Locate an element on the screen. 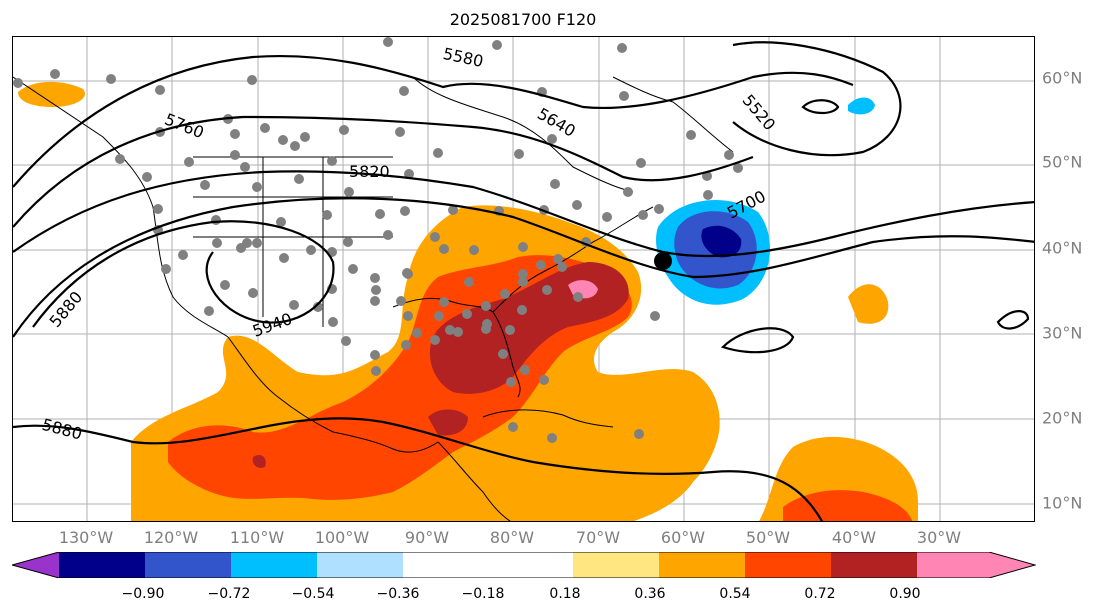 Image resolution: width=1105 pixels, height=615 pixels. lon-label: 90°W is located at coordinates (427, 537).